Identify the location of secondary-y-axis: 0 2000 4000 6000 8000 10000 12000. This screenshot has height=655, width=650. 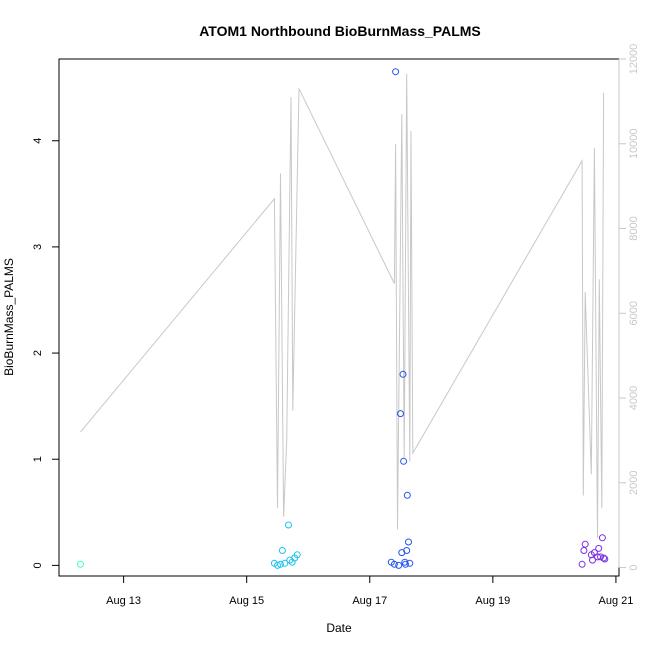
(629, 307).